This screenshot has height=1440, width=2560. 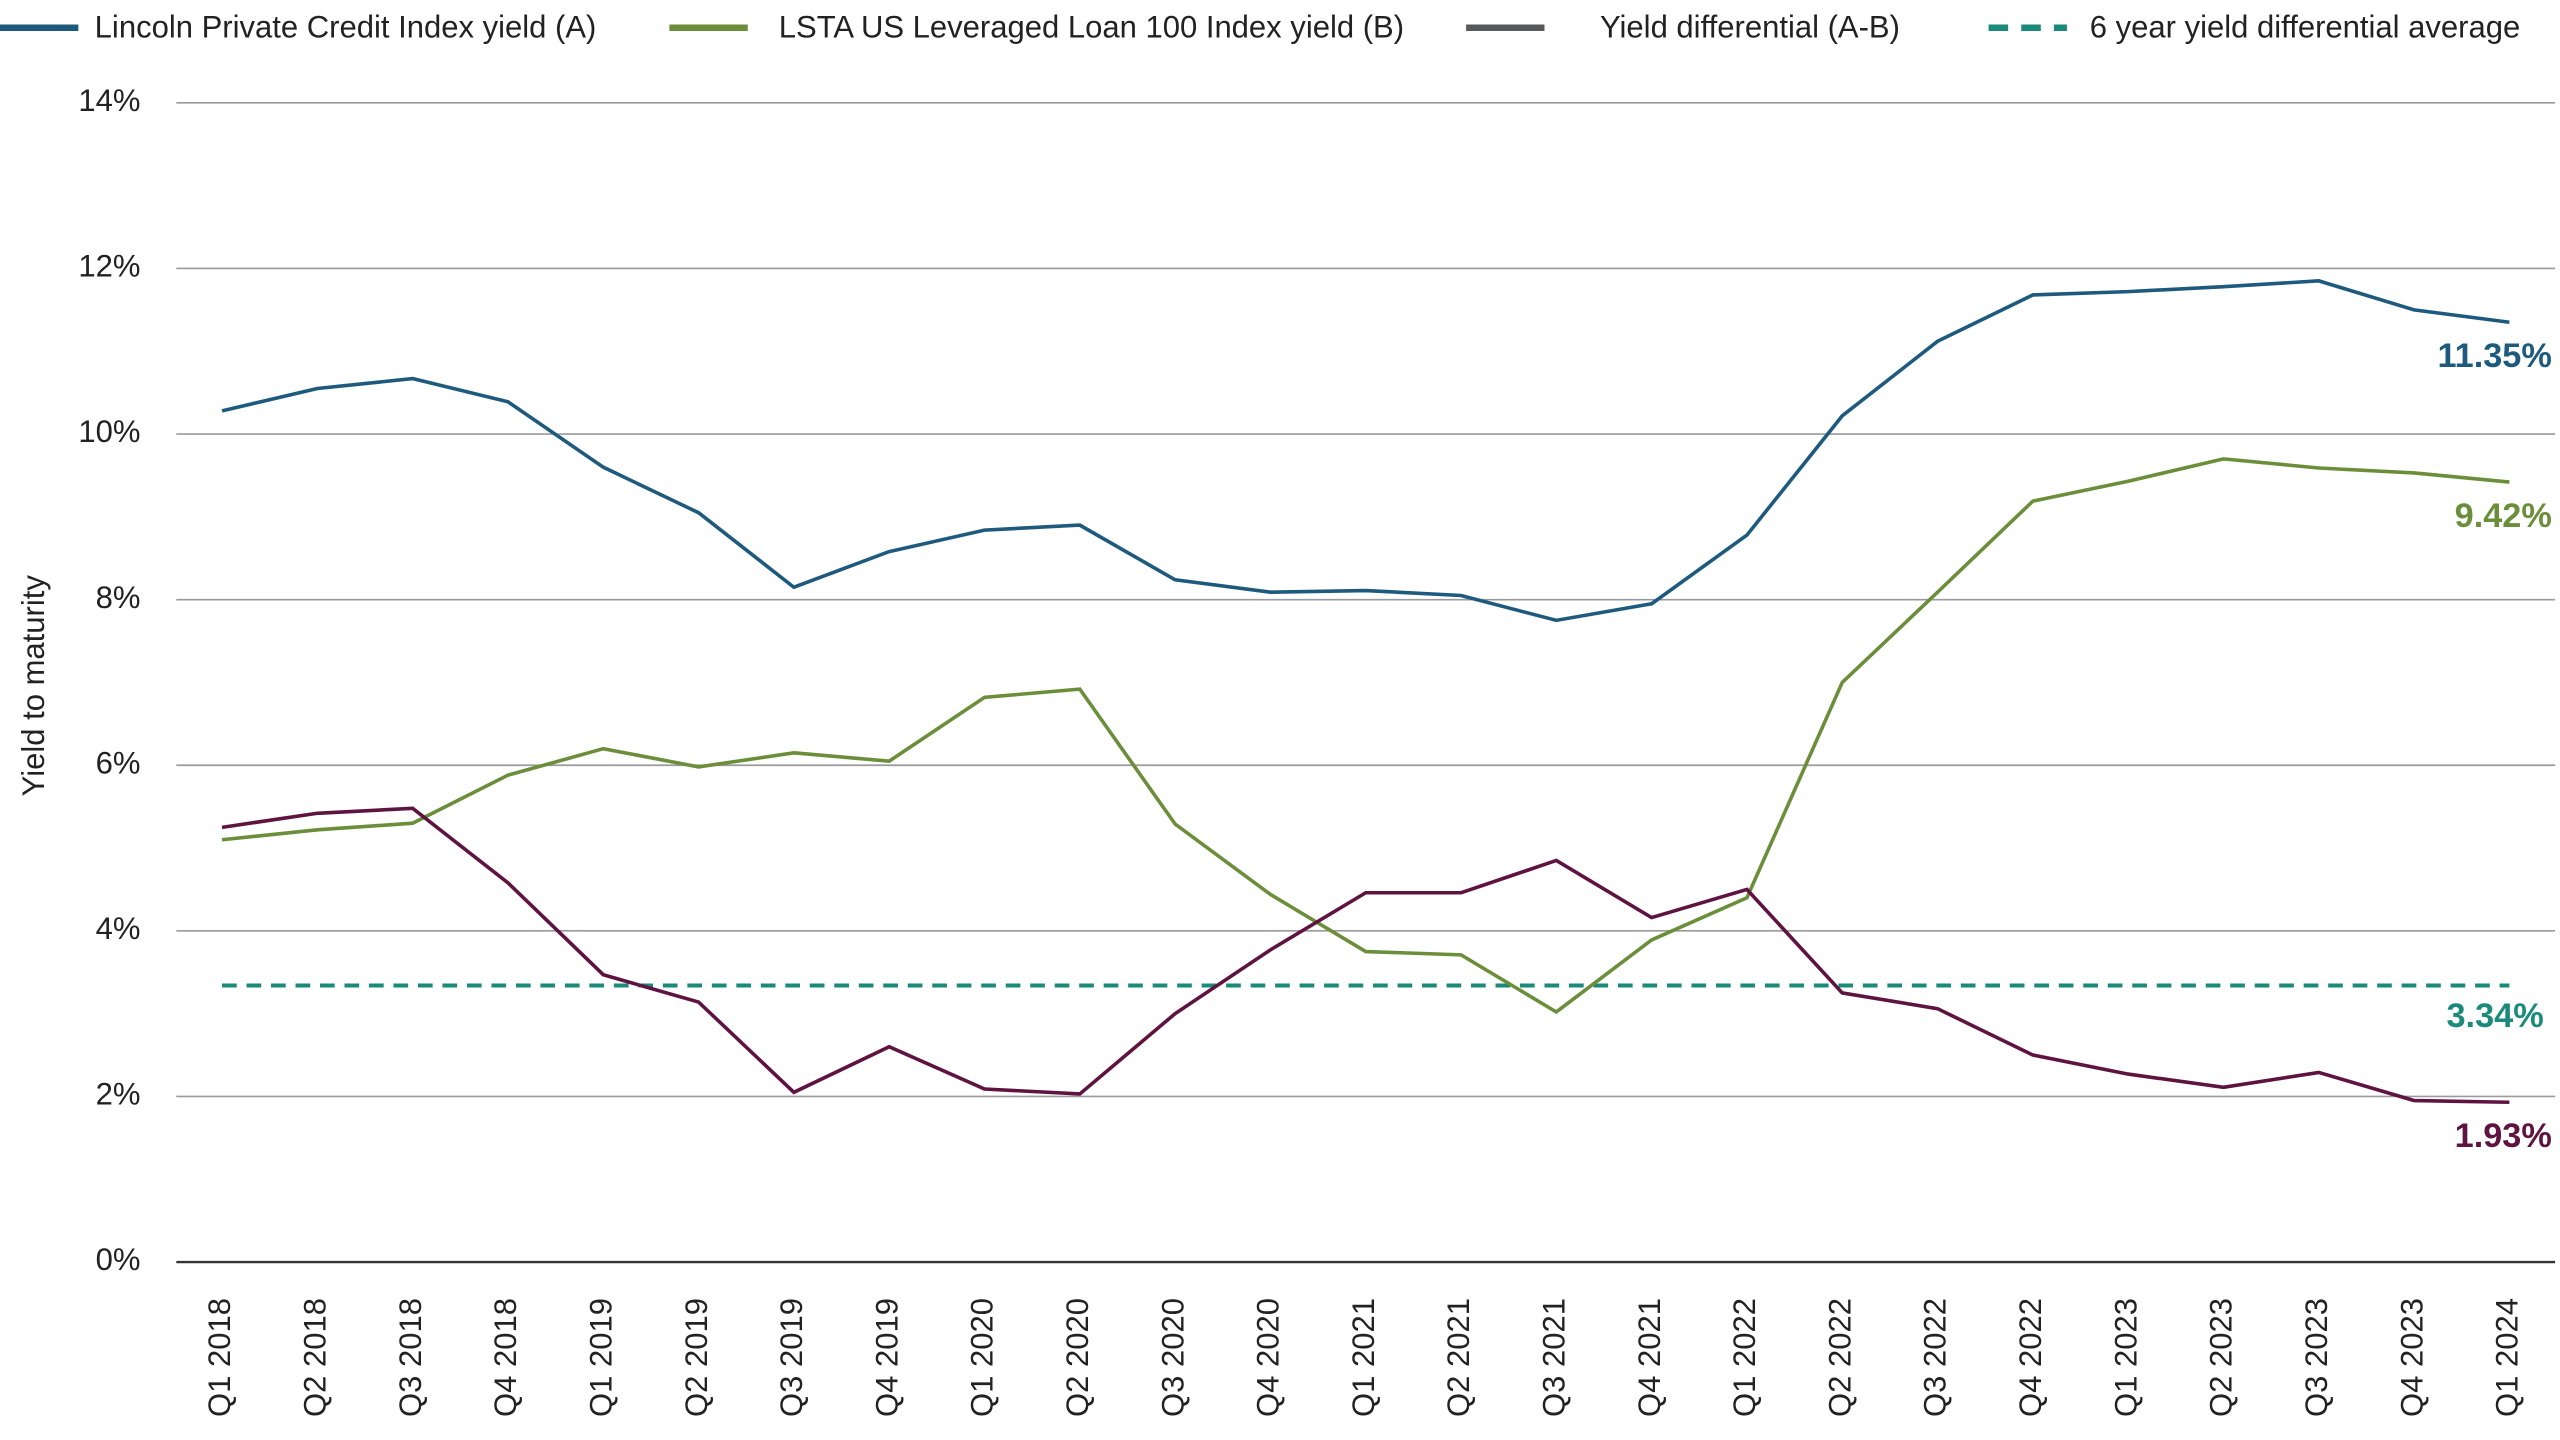 What do you see at coordinates (1839, 1357) in the screenshot?
I see `x-tick-label: Q2 2022` at bounding box center [1839, 1357].